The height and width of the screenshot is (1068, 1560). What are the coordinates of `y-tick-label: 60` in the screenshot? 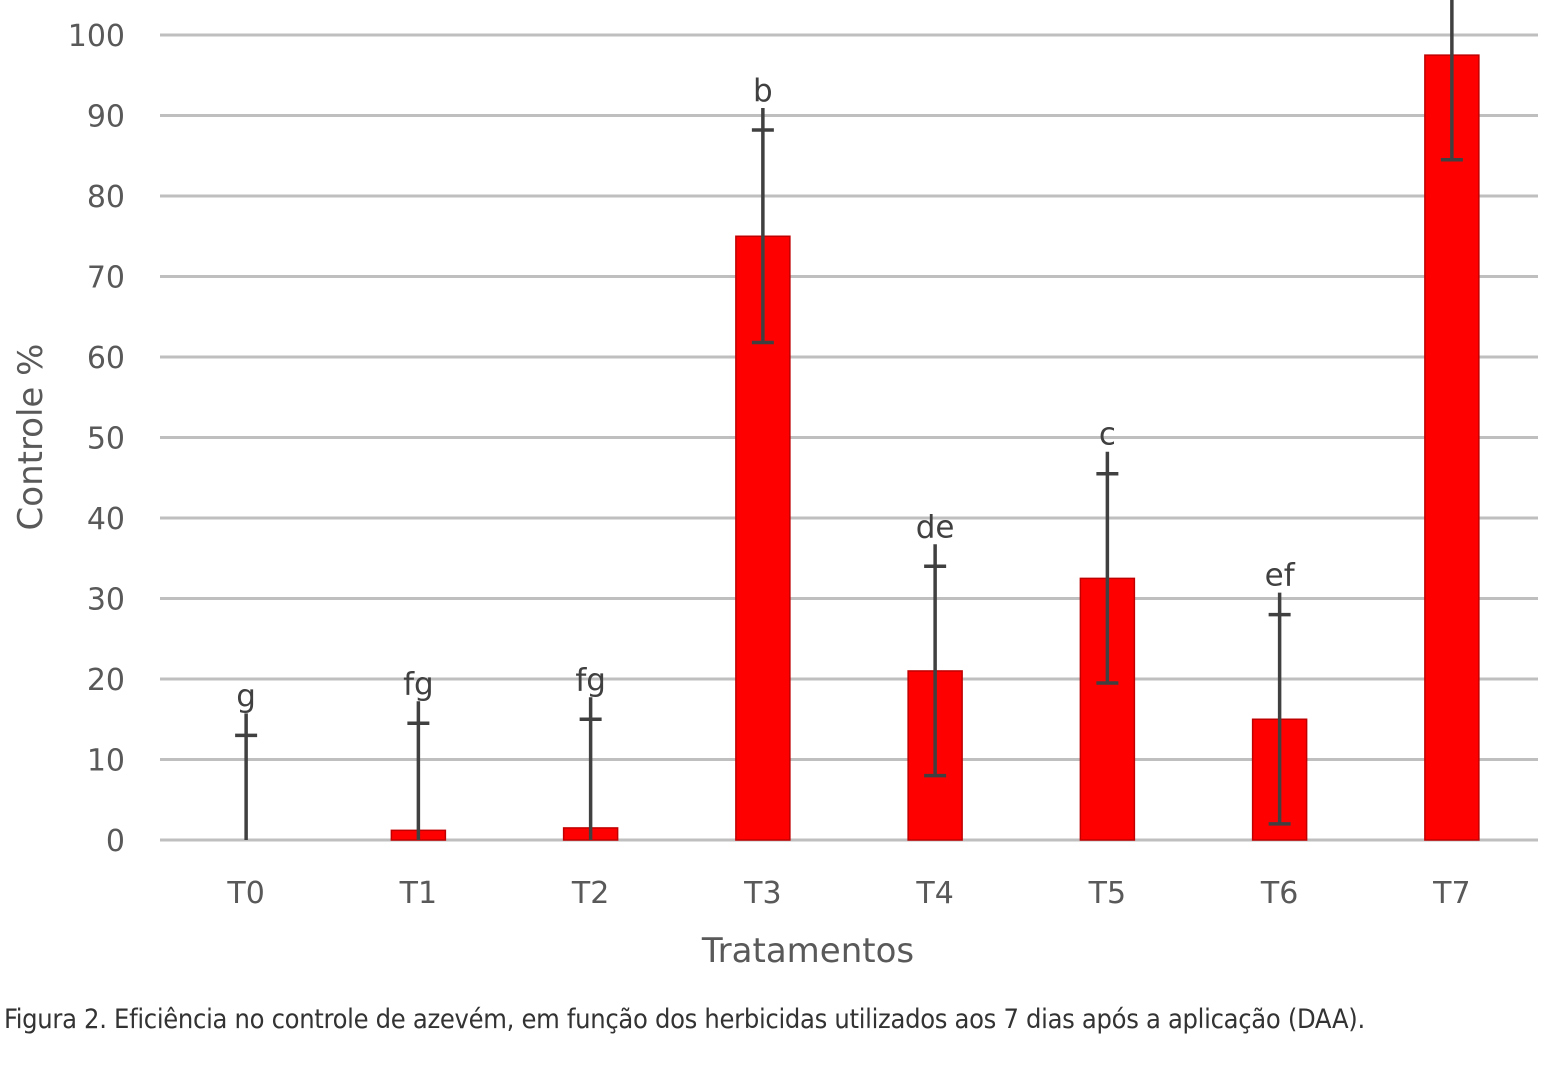 It's located at (106, 358).